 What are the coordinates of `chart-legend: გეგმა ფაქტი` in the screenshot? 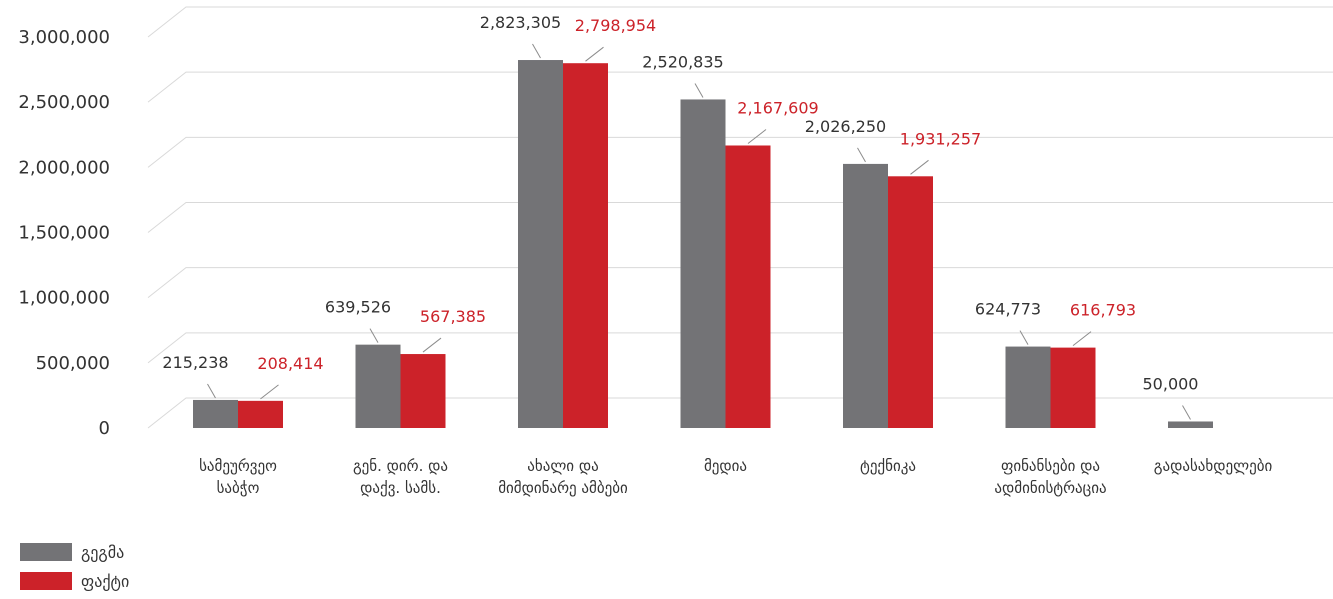 It's located at (74, 569).